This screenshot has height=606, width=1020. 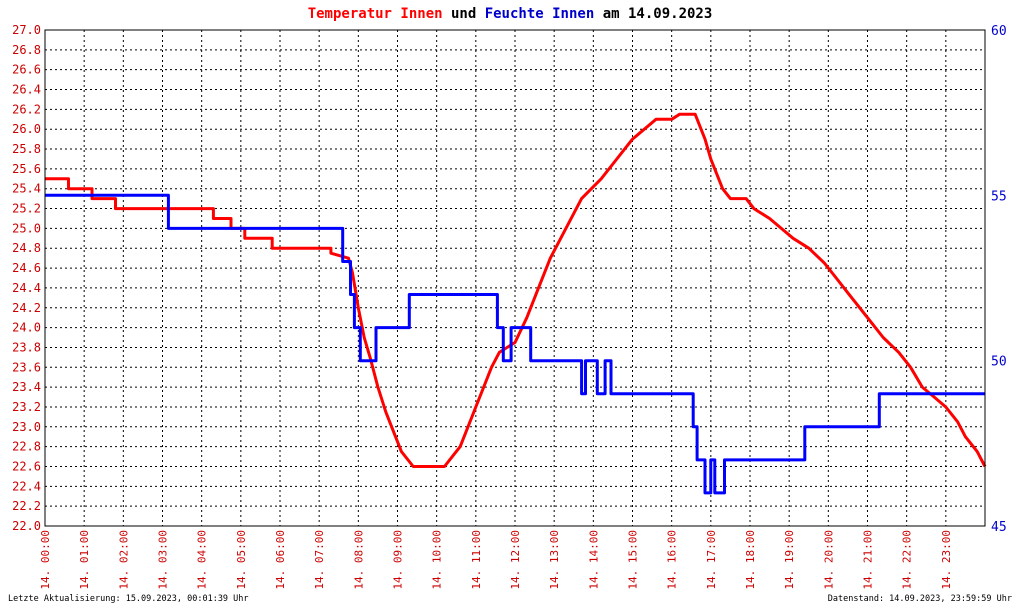 I want to click on x-tick-label: 14. 06:00, so click(x=280, y=560).